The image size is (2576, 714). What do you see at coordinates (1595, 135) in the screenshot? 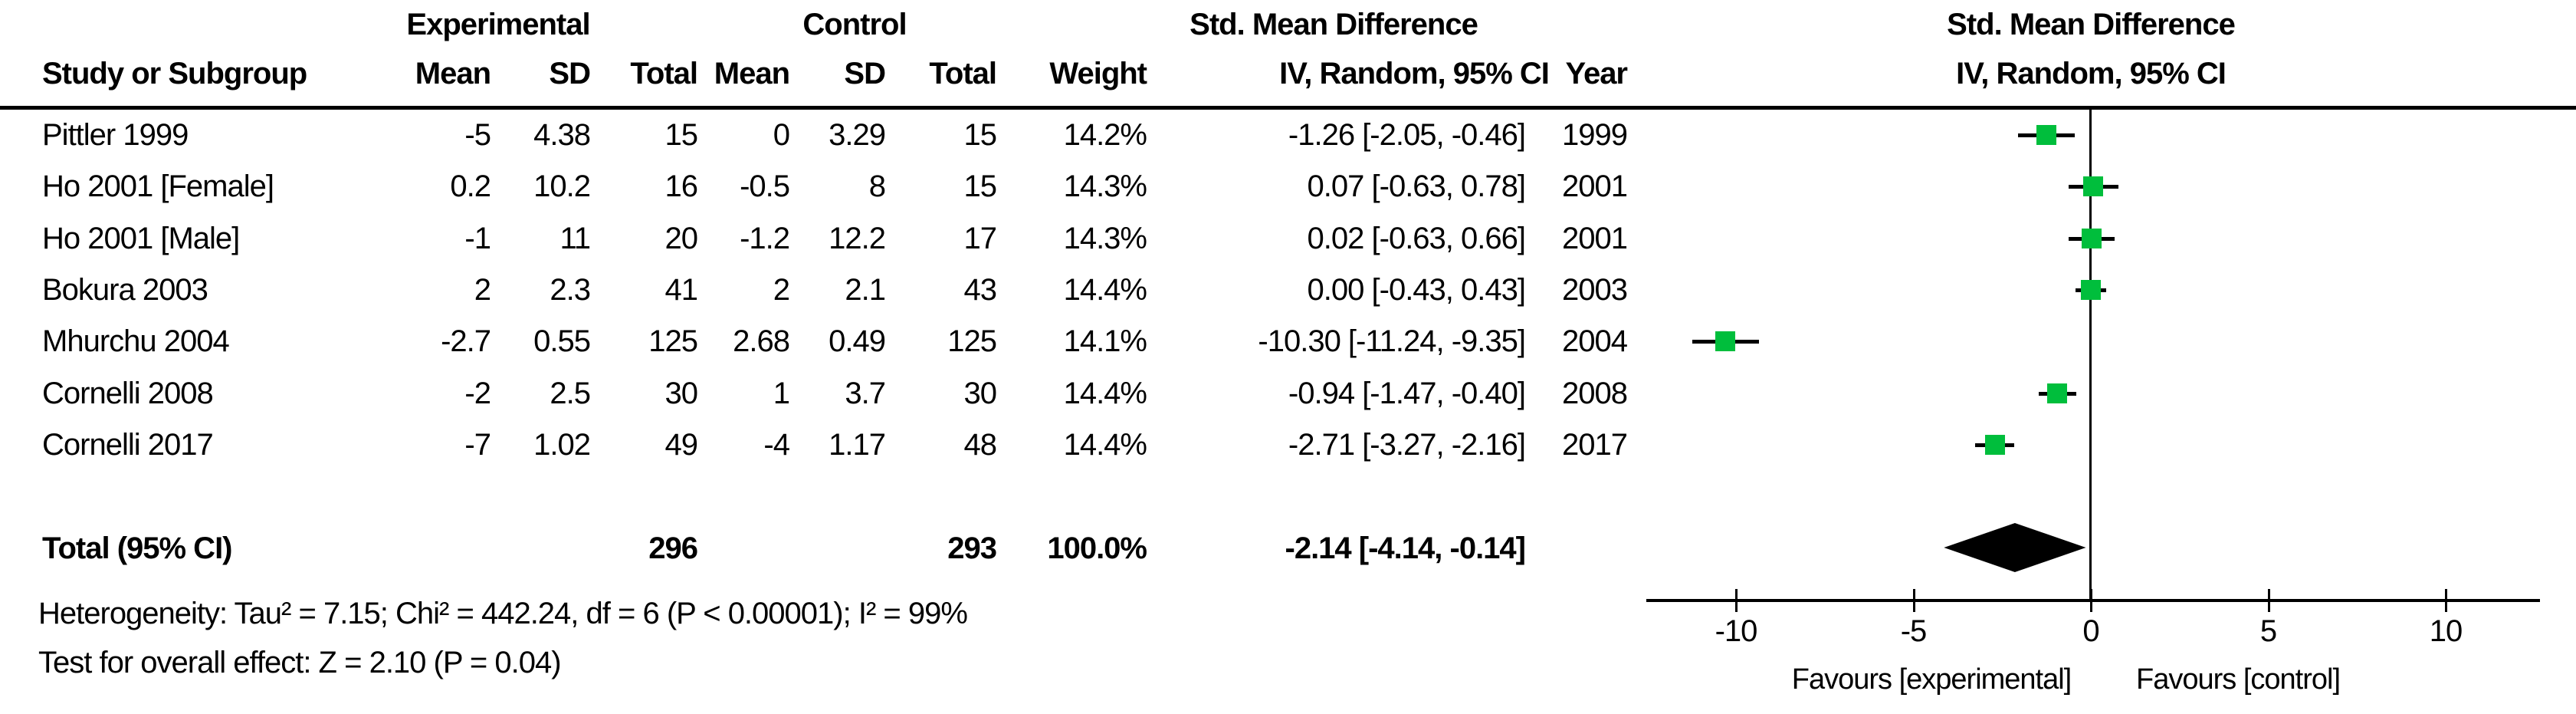
I see `cell-year: 1999` at bounding box center [1595, 135].